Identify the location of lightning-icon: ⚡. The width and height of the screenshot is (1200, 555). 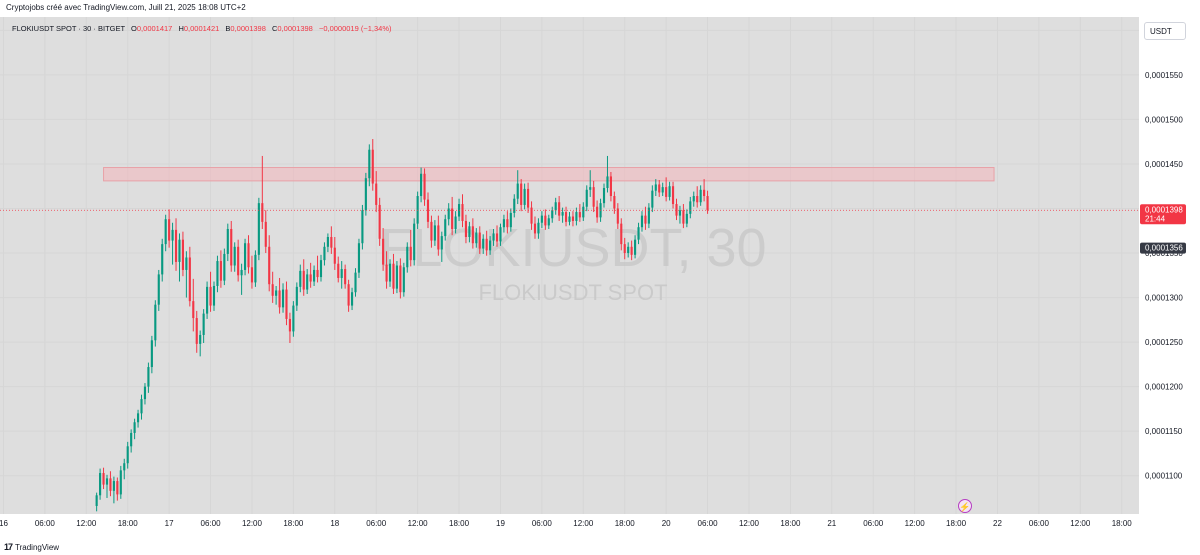
(965, 506).